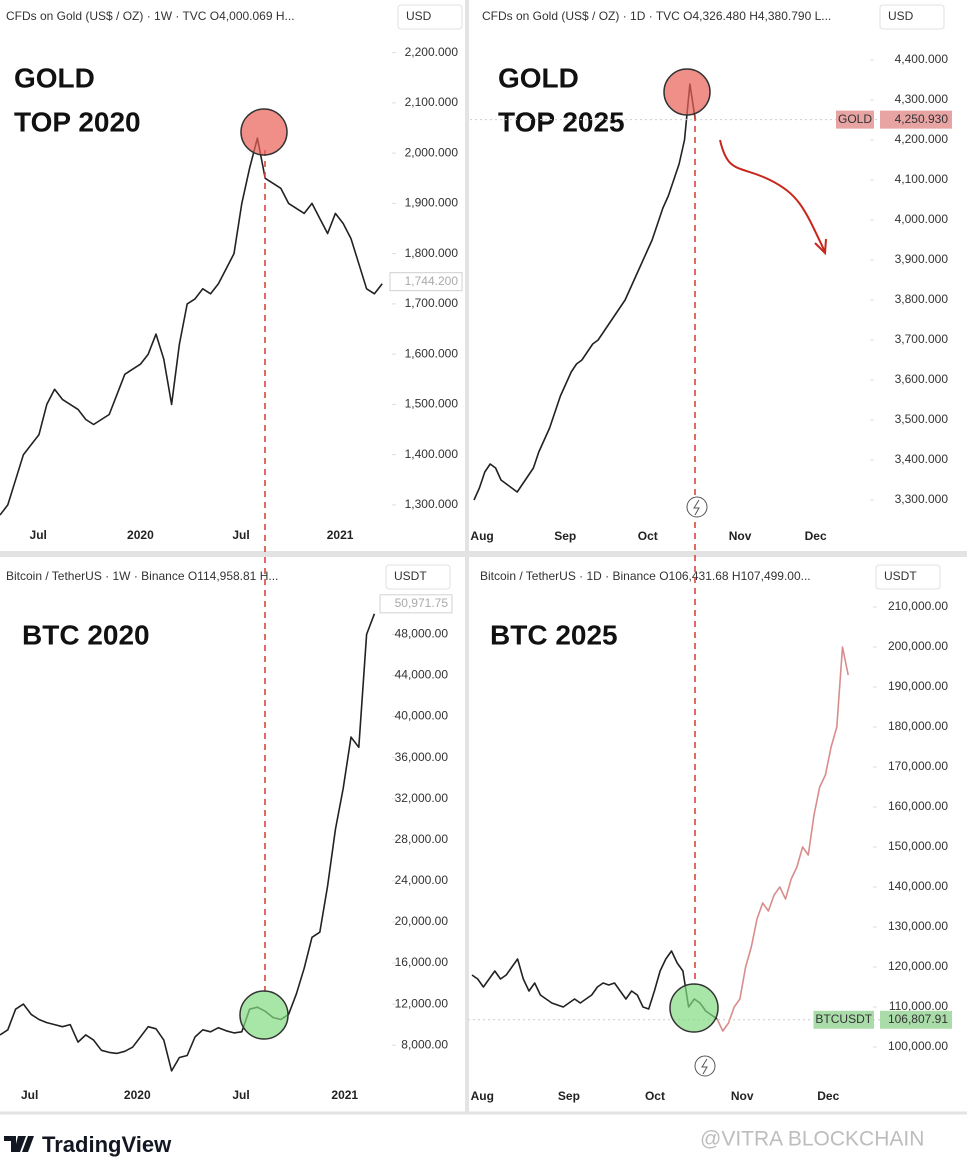  I want to click on forecast-arrow-head, so click(820, 247).